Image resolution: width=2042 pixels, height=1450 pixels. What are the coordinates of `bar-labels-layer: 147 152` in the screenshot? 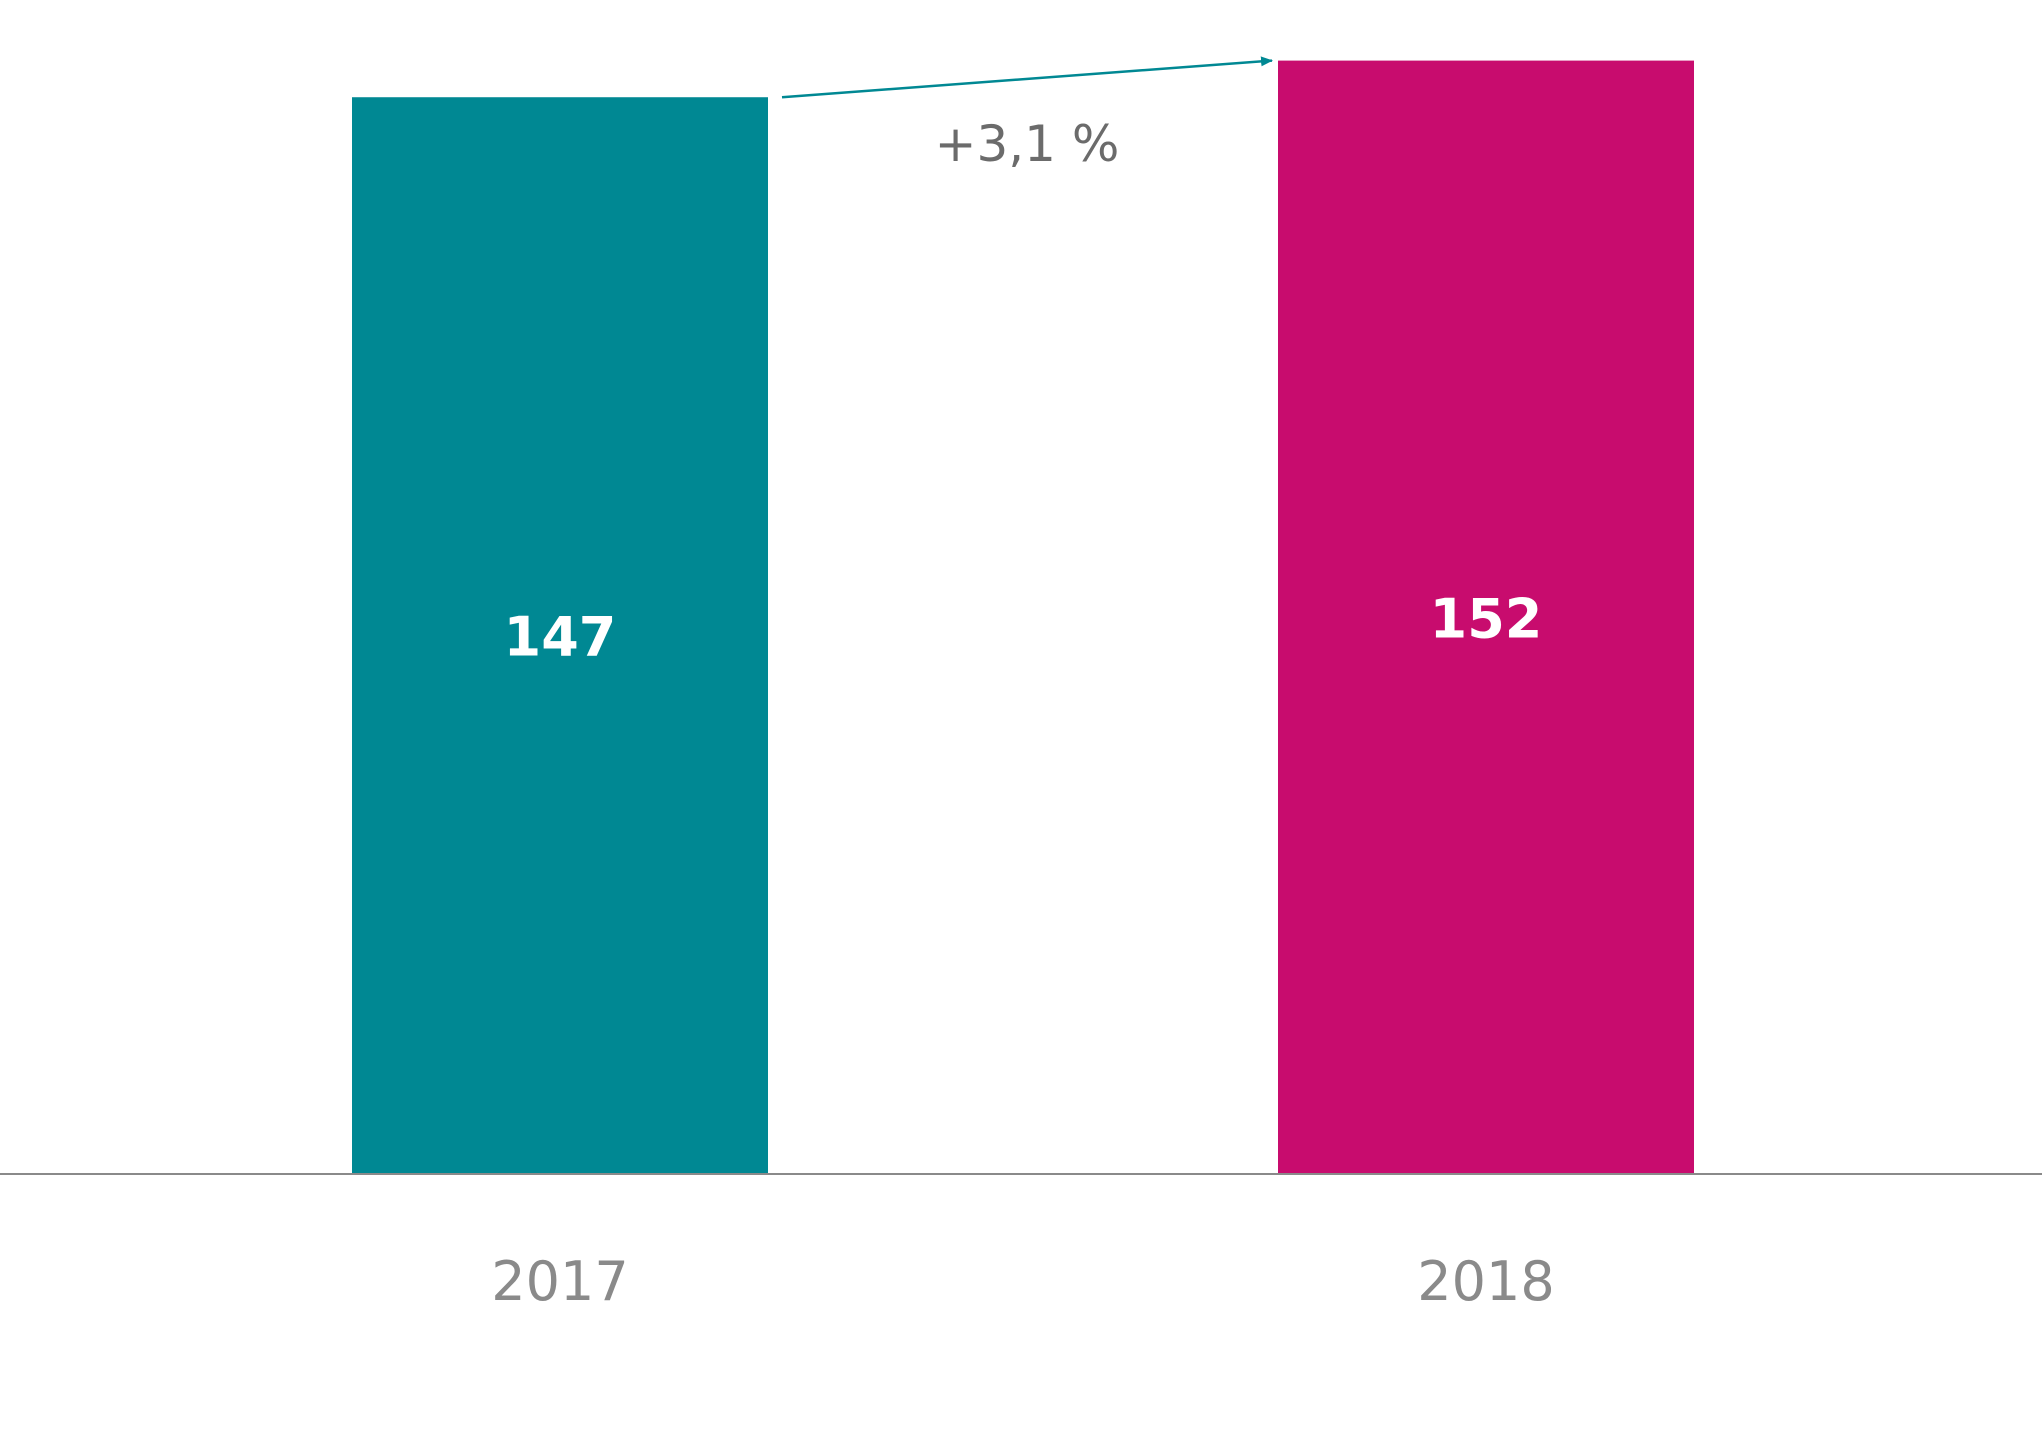 It's located at (1023, 627).